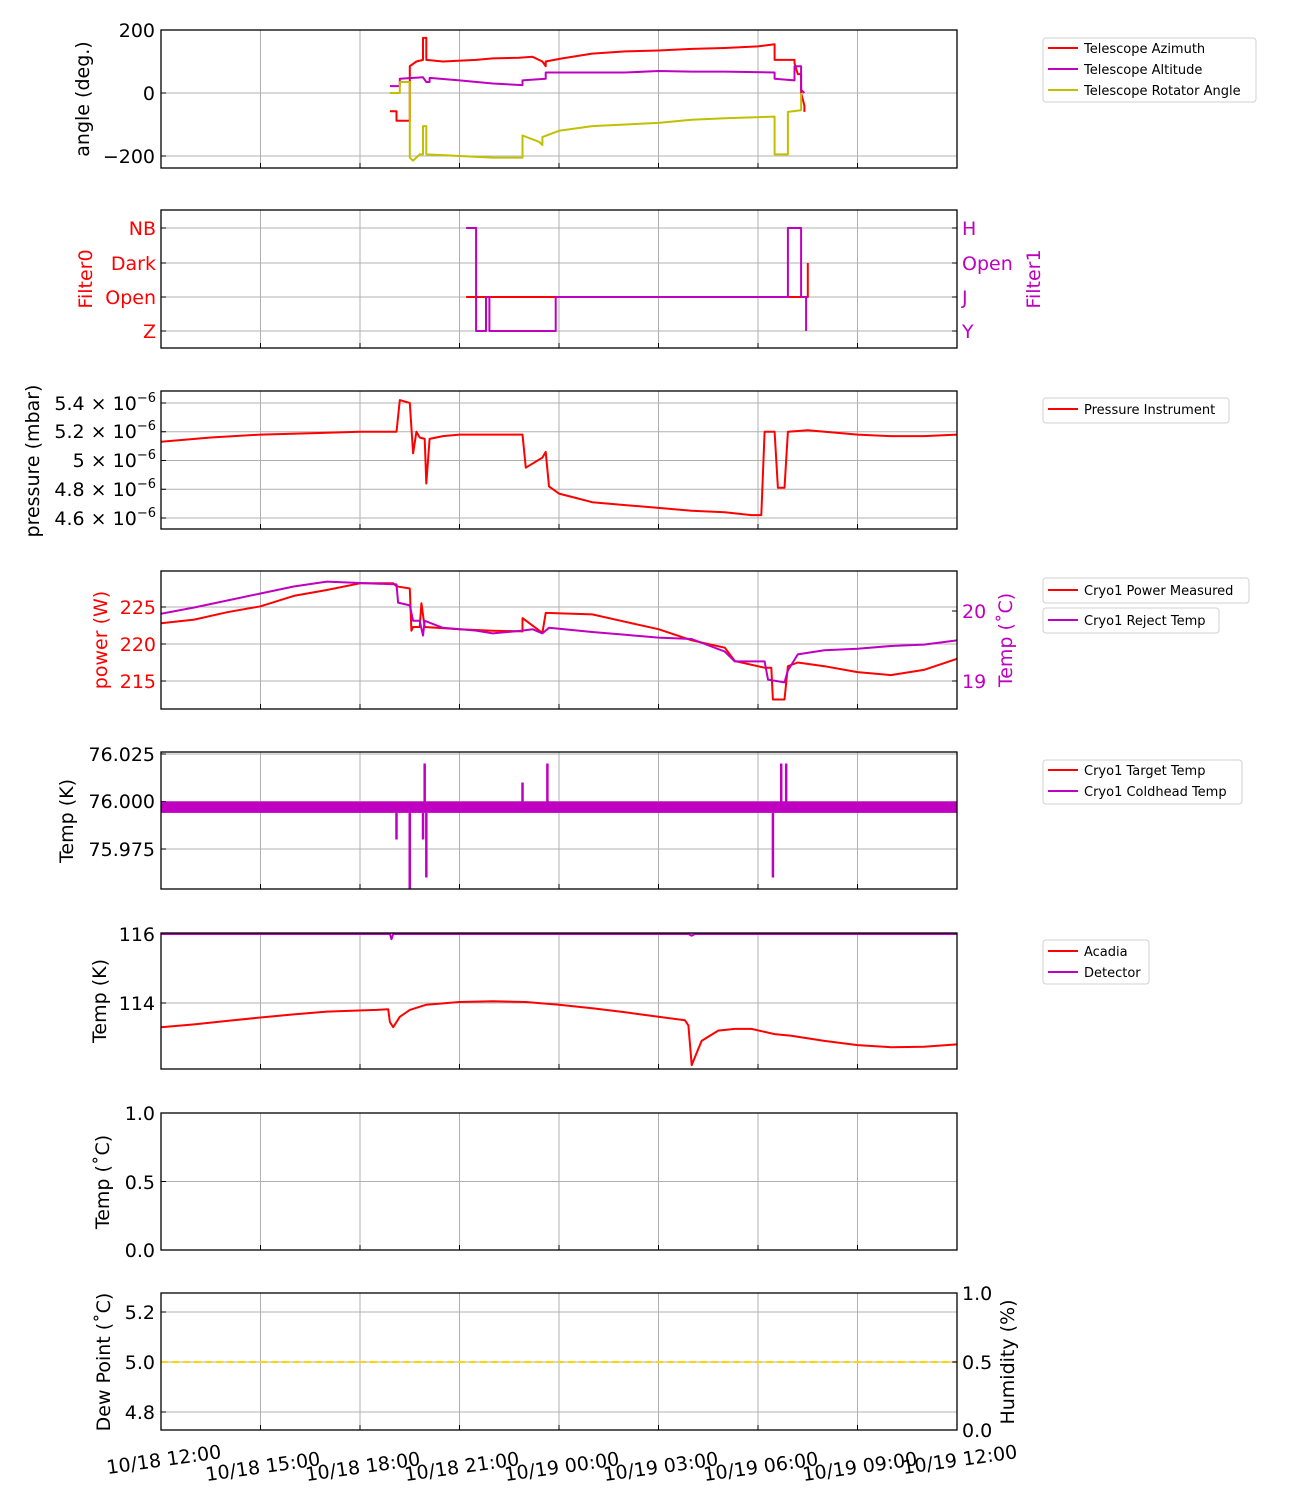 This screenshot has width=1300, height=1500. What do you see at coordinates (142, 229) in the screenshot?
I see `ytick-label: NB` at bounding box center [142, 229].